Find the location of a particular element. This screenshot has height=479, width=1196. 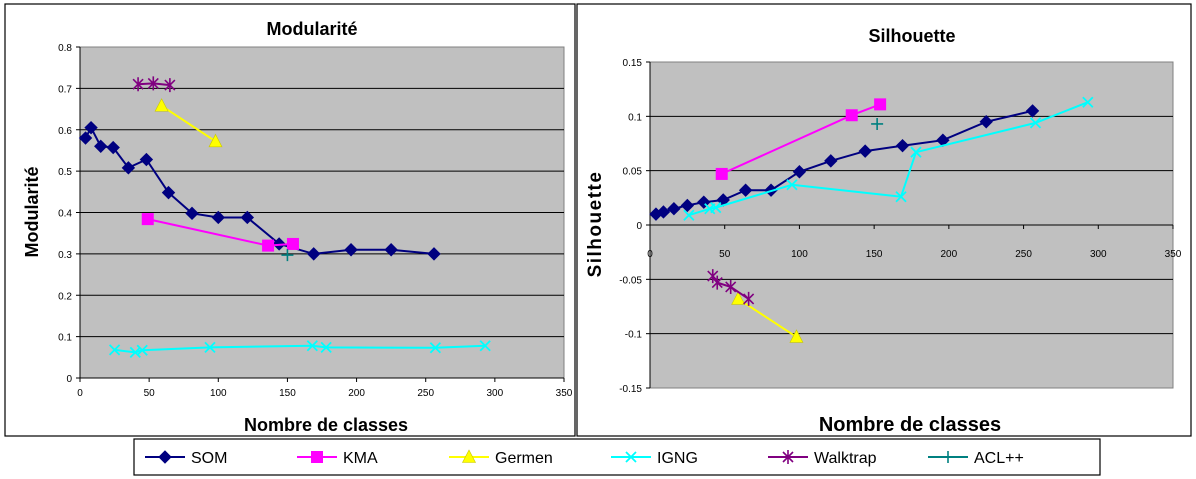

silhouette-x-tick-label: 350 is located at coordinates (1173, 254).